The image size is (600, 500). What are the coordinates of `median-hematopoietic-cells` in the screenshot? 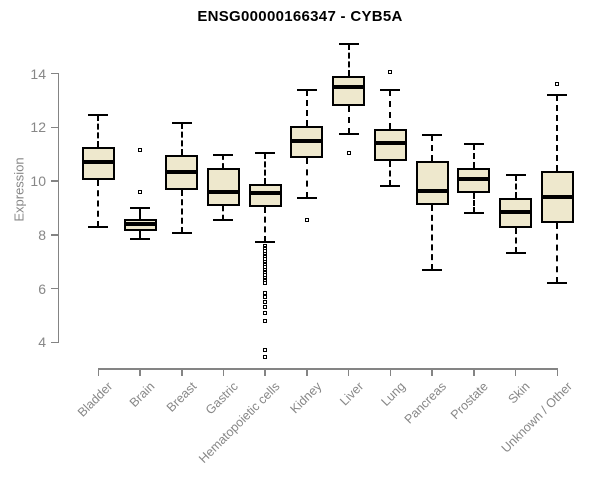 It's located at (265, 193).